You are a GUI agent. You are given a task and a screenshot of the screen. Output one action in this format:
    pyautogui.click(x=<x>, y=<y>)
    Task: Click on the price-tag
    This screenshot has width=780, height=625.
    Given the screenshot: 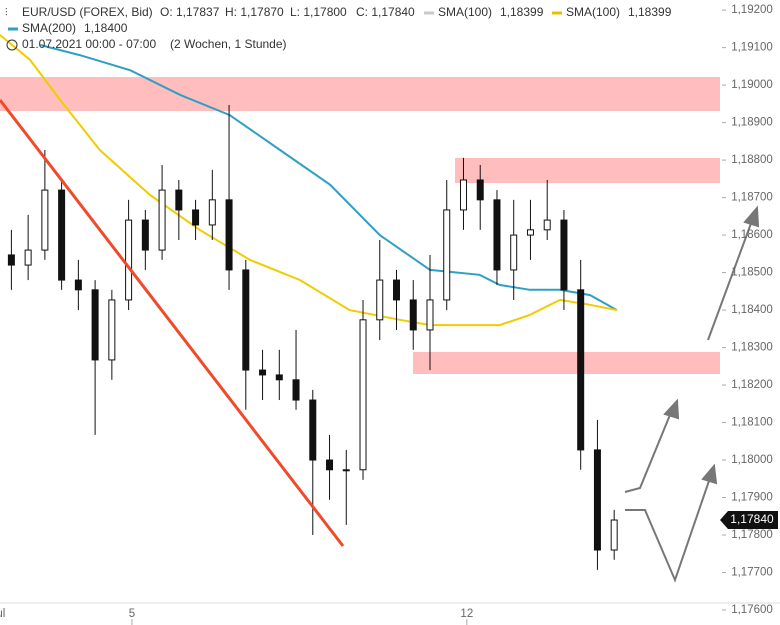 What is the action you would take?
    pyautogui.click(x=749, y=520)
    